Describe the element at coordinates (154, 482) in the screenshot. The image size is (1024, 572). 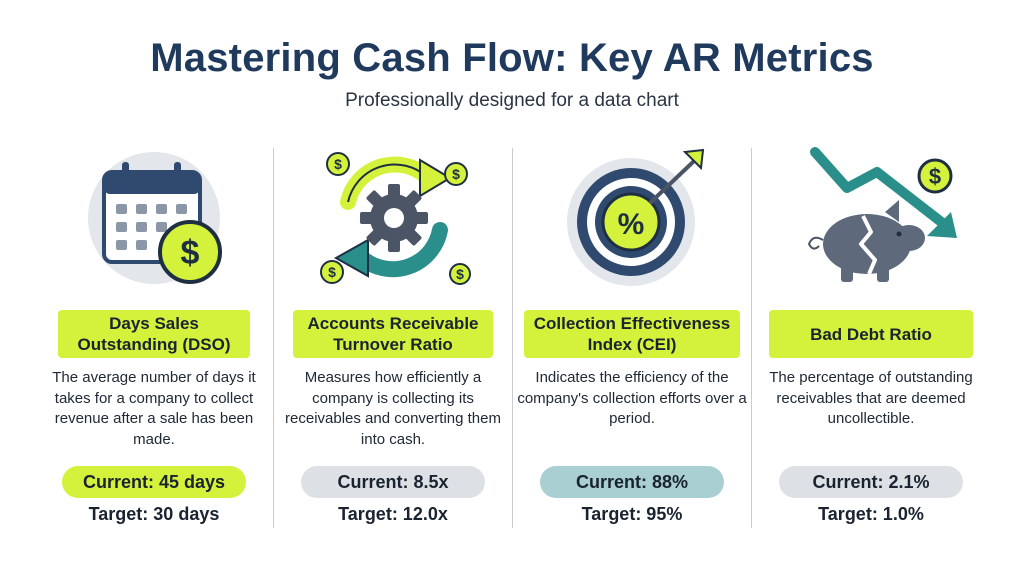
I see `current-value-pill: Current: 45 days` at that location.